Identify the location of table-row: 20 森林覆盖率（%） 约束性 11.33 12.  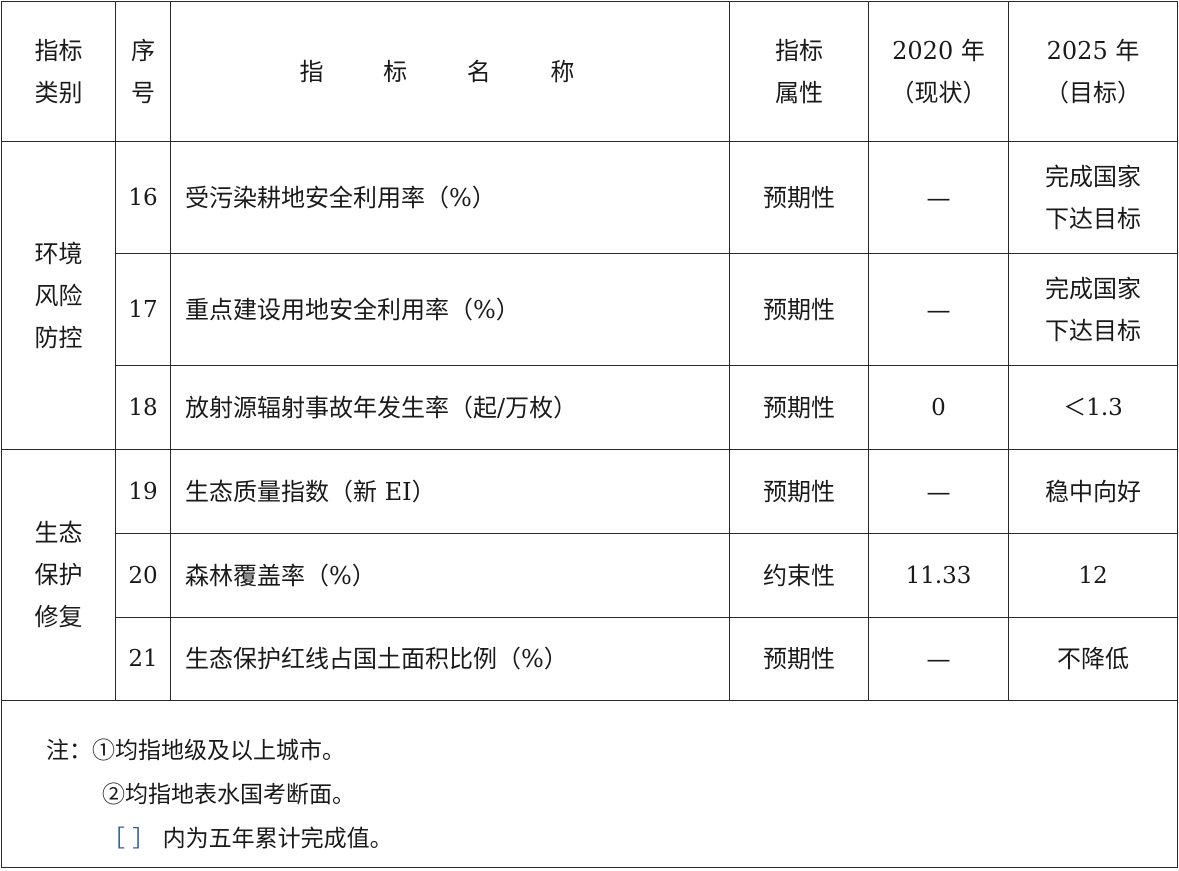
(590, 575).